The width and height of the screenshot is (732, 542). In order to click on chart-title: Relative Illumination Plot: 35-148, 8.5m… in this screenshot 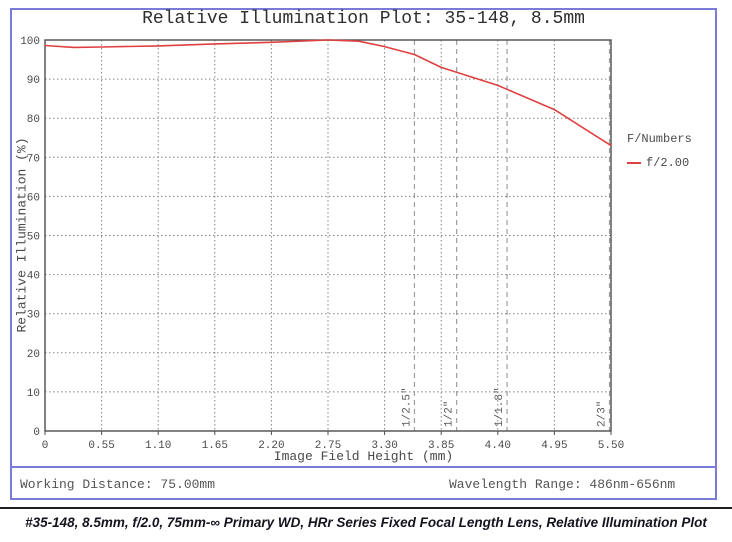, I will do `click(363, 19)`.